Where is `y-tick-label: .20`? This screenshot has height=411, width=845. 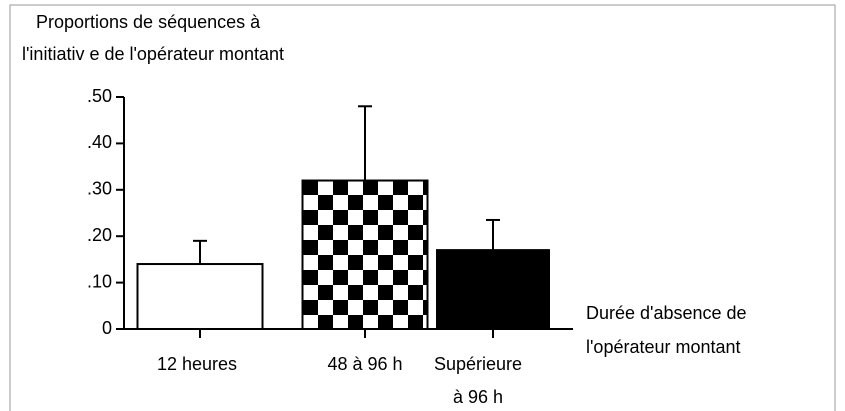
y-tick-label: .20 is located at coordinates (99, 235).